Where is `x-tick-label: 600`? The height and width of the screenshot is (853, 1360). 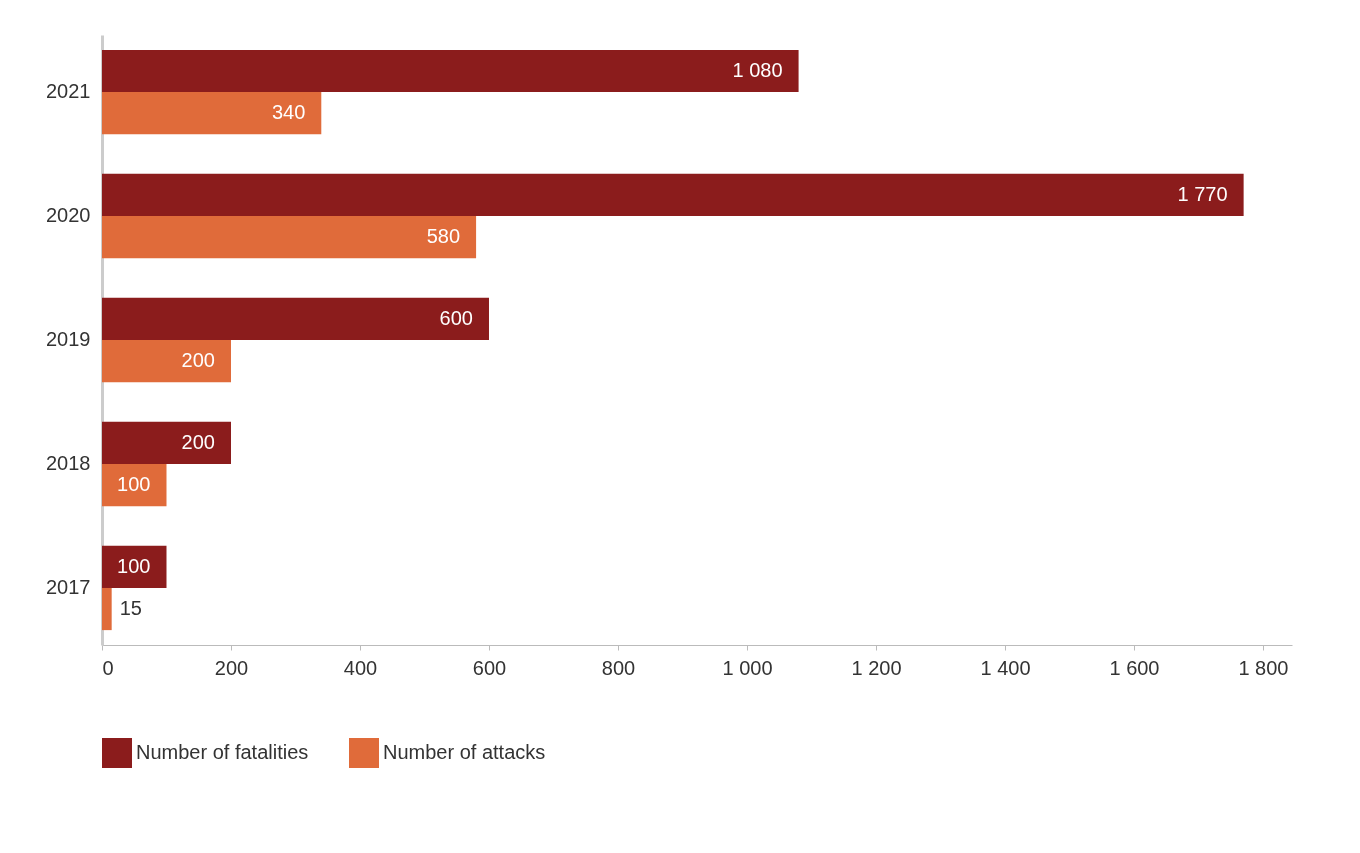 x-tick-label: 600 is located at coordinates (489, 667).